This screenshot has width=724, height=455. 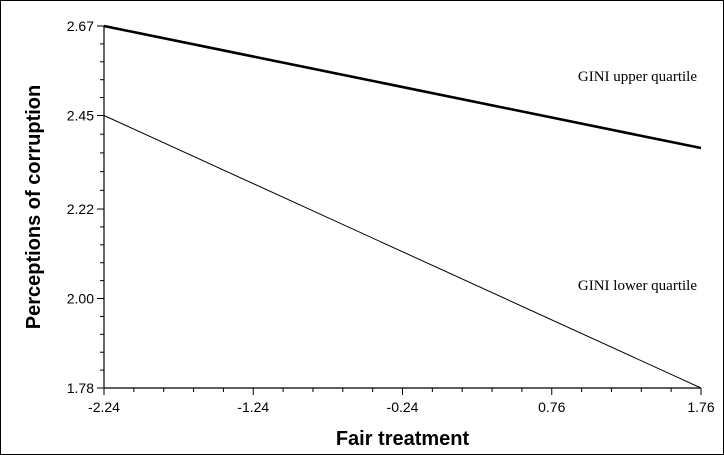 I want to click on y-tick-label: 2.22, so click(x=80, y=209).